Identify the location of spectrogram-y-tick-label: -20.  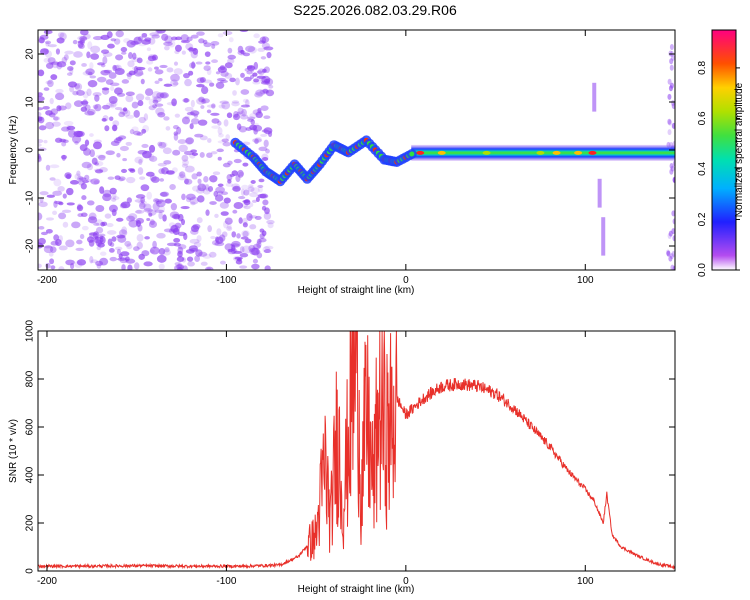
(30, 245).